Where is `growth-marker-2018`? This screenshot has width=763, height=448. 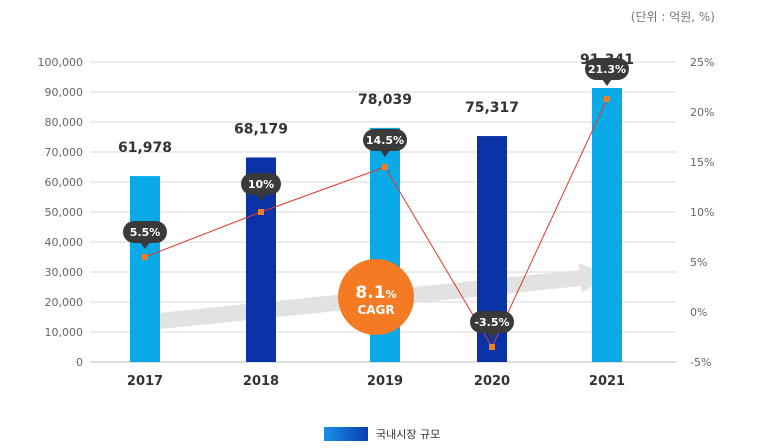
growth-marker-2018 is located at coordinates (261, 212).